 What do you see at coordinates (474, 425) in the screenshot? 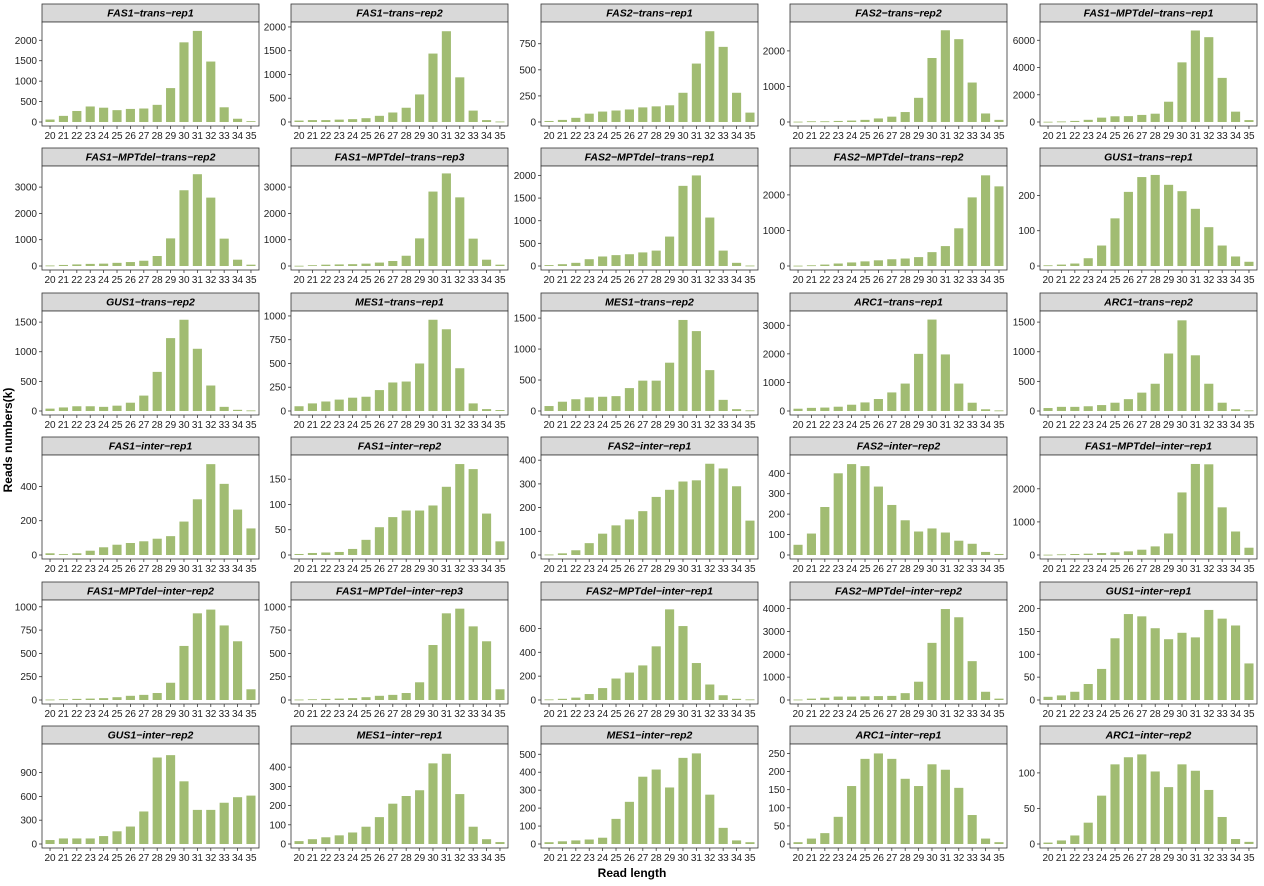
I see `x-tick-label: 33` at bounding box center [474, 425].